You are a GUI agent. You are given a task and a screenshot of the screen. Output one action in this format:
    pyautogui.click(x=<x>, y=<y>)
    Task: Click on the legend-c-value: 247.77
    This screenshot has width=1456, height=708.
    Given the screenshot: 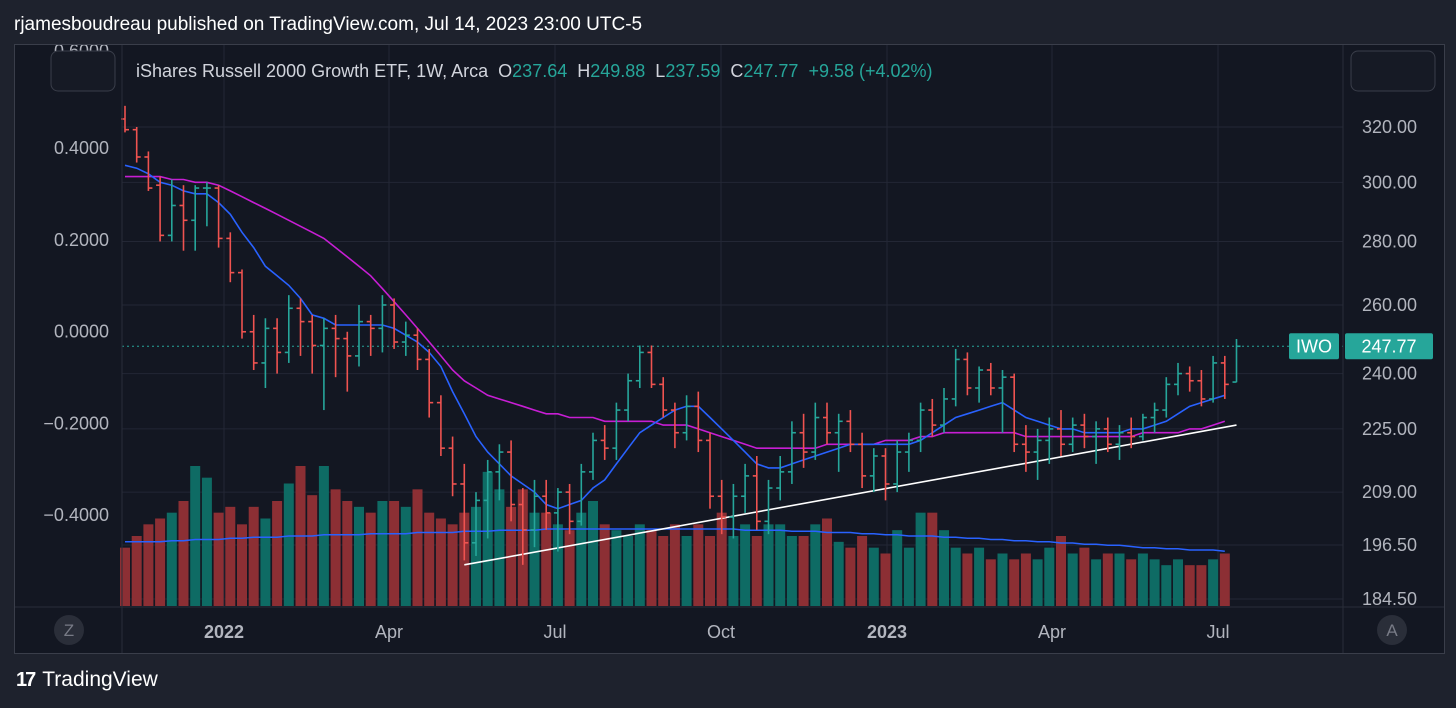 What is the action you would take?
    pyautogui.click(x=775, y=71)
    